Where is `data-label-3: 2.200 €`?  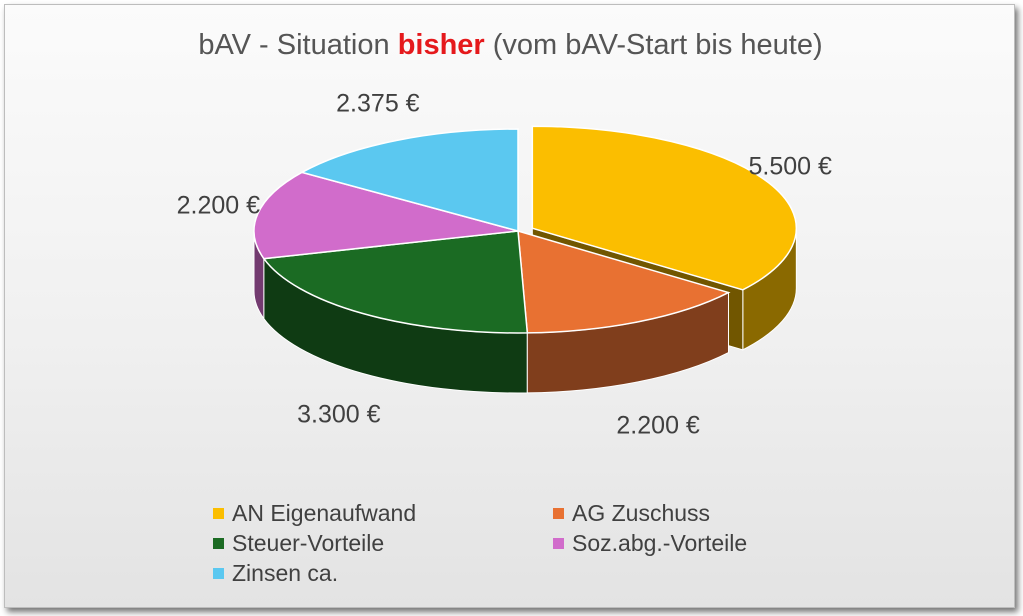
data-label-3: 2.200 € is located at coordinates (219, 206).